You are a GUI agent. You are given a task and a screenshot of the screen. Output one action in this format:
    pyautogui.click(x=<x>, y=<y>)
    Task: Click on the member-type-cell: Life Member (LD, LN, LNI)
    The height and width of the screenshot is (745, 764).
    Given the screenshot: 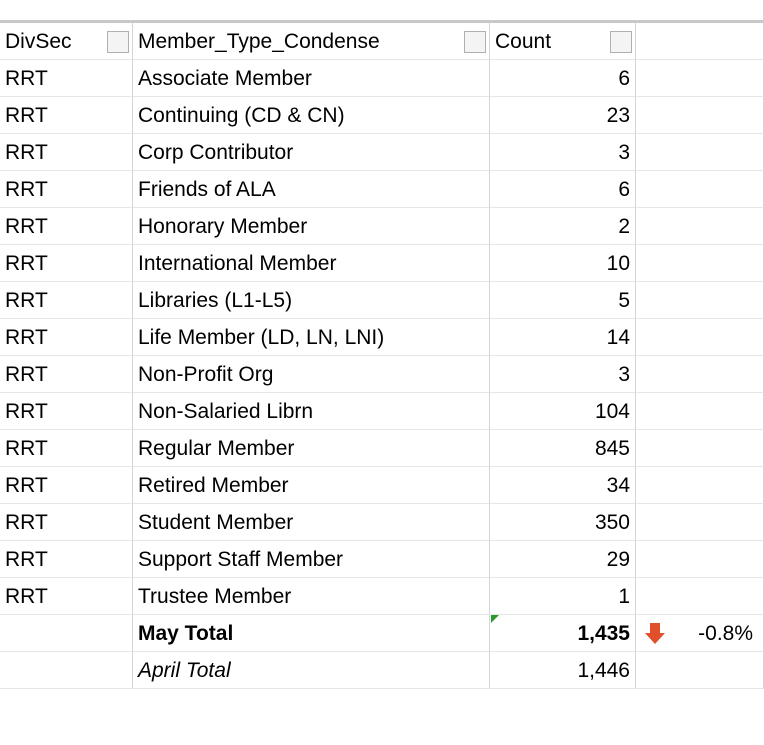 What is the action you would take?
    pyautogui.click(x=311, y=337)
    